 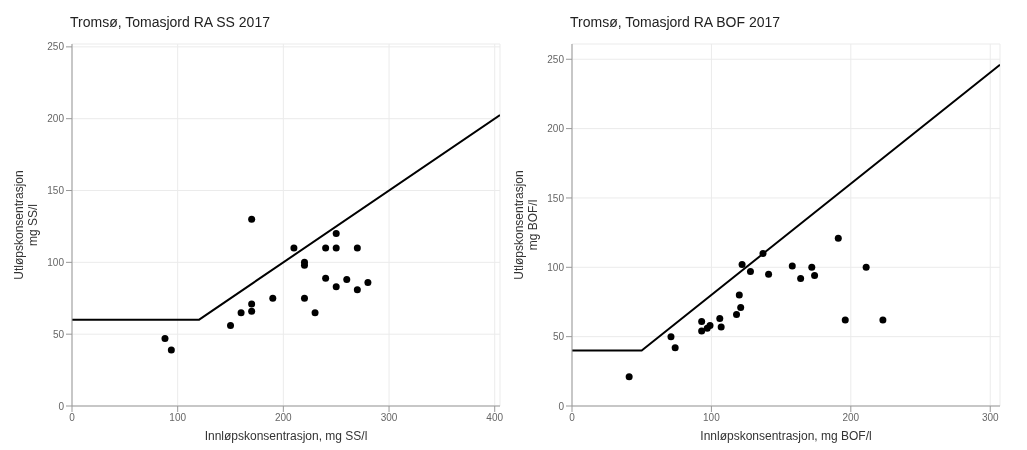 I want to click on y-axis-title: Utløpskonsentrasjon mg SS/l, so click(x=26, y=225).